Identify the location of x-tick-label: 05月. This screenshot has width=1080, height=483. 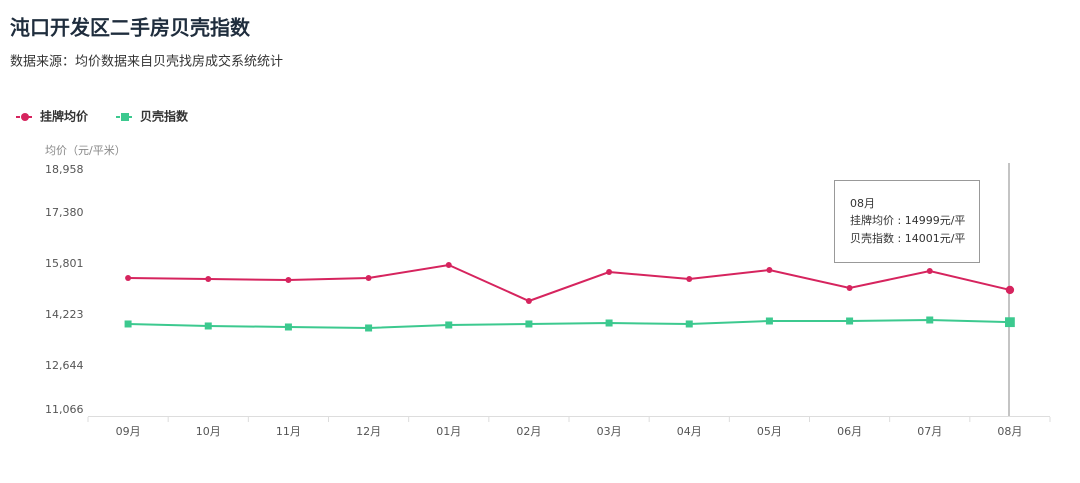
(769, 431).